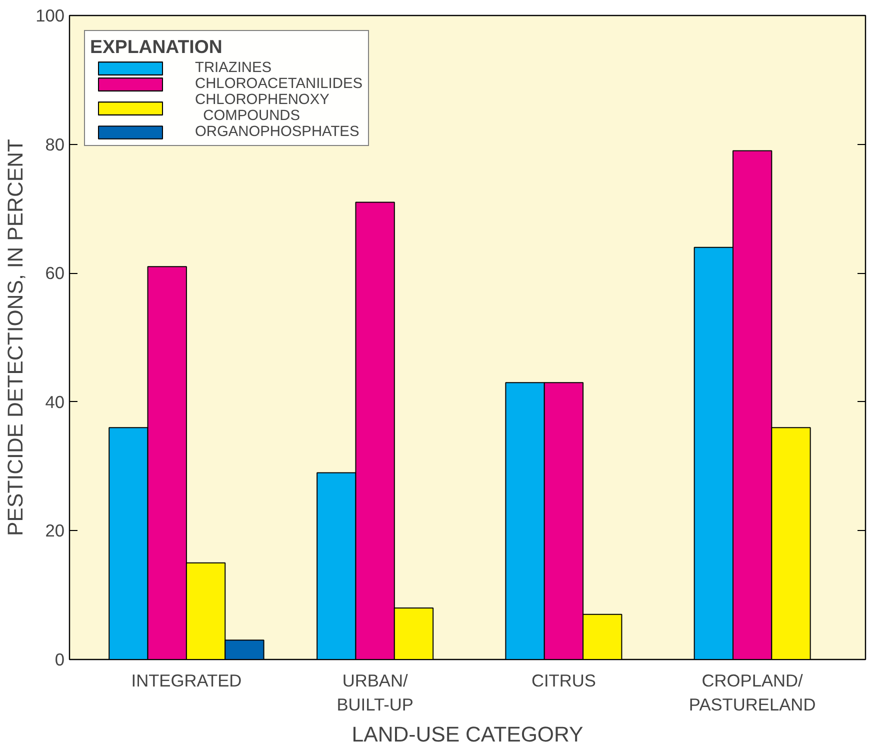  What do you see at coordinates (262, 108) in the screenshot?
I see `legend-label: CHLOROPHENOXY COMPOUNDS` at bounding box center [262, 108].